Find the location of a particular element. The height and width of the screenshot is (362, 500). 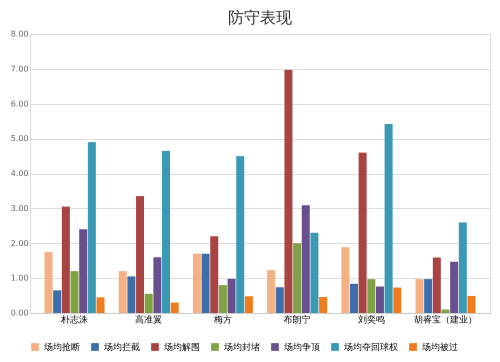

legend-label: 场均被过 is located at coordinates (439, 347).